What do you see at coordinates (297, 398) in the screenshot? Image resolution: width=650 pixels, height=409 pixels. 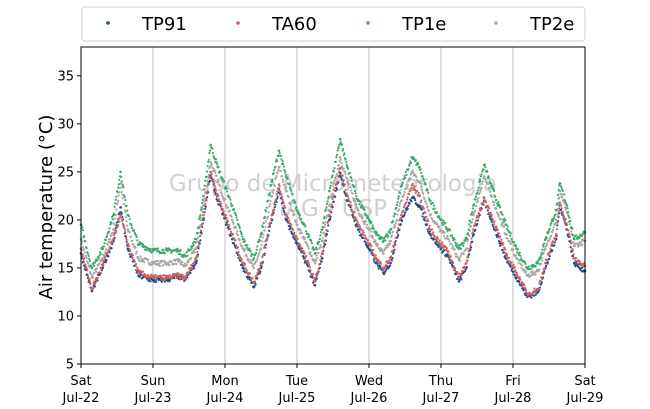 I see `x-tick-date-3: Jul-25` at bounding box center [297, 398].